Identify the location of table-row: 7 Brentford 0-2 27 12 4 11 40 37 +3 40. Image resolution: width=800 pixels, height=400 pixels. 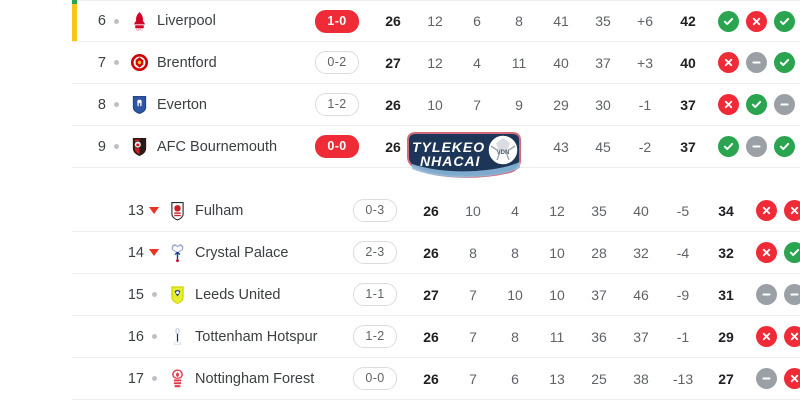
(436, 63).